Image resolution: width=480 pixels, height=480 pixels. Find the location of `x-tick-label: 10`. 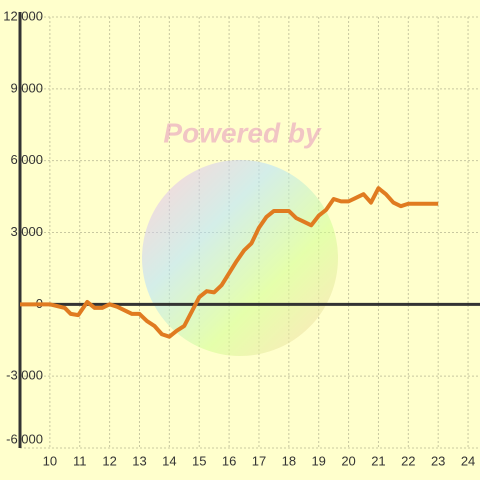

x-tick-label: 10 is located at coordinates (50, 460).